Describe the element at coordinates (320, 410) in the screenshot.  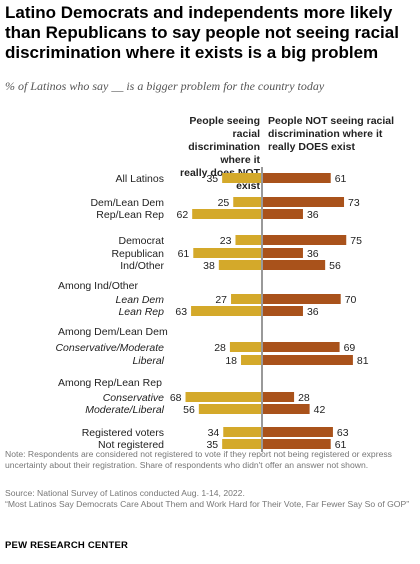
I see `right-value-label: 42` at that location.